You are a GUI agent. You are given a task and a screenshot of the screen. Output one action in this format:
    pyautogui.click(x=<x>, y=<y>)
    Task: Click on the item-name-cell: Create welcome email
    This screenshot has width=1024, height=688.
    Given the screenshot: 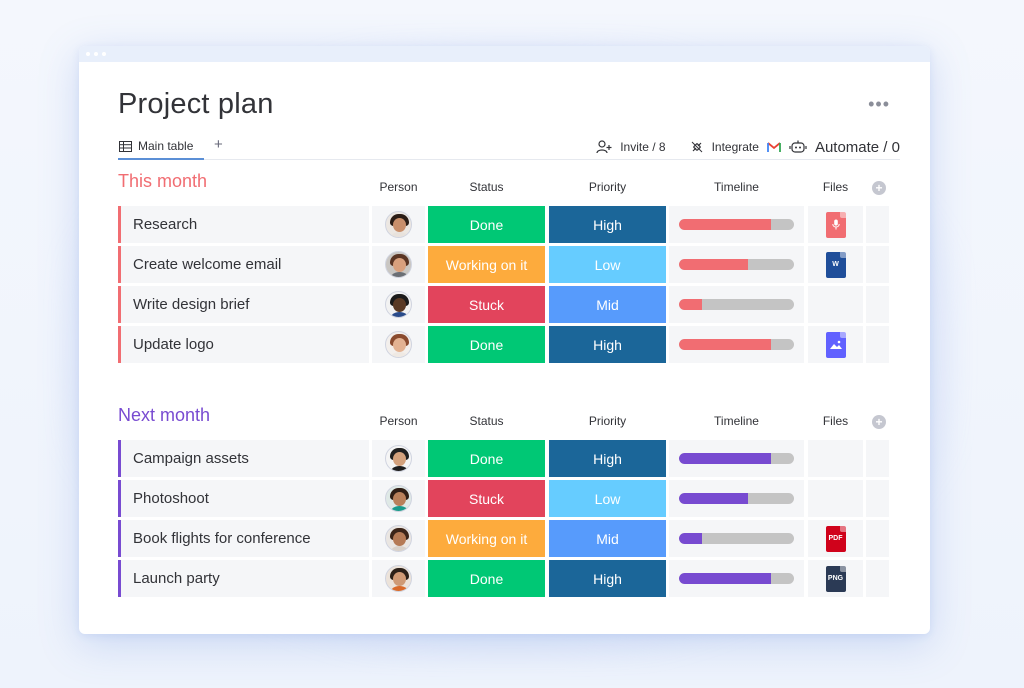 What is the action you would take?
    pyautogui.click(x=243, y=264)
    